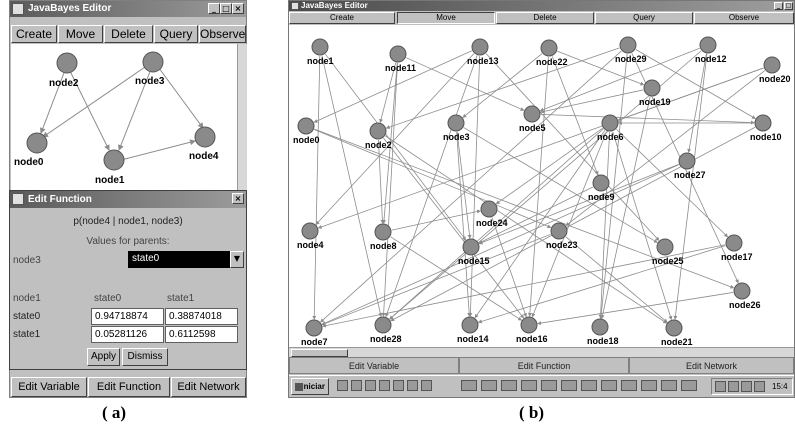  I want to click on probability-cell: 0.94718874, so click(127, 316).